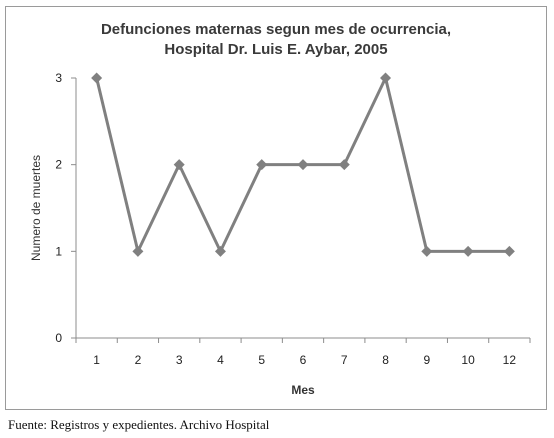 Image resolution: width=554 pixels, height=438 pixels. I want to click on x-tick-label: 7, so click(344, 360).